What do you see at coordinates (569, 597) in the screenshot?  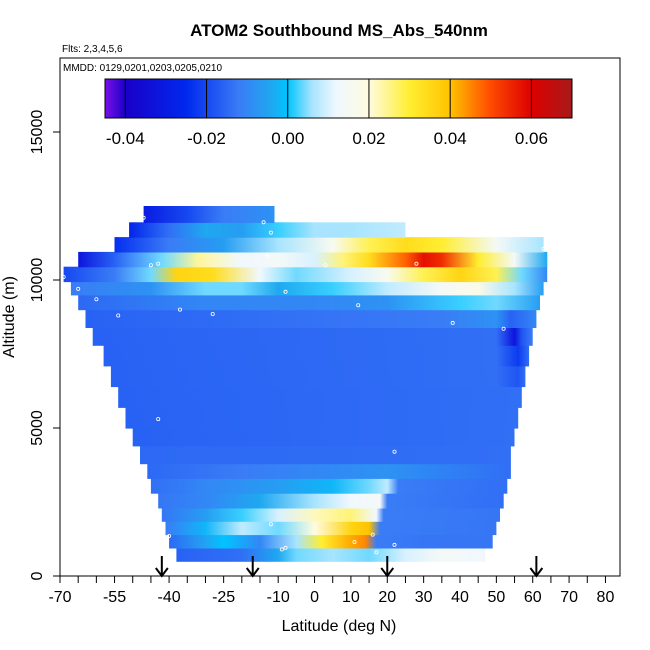 I see `x-tick-label: 70` at bounding box center [569, 597].